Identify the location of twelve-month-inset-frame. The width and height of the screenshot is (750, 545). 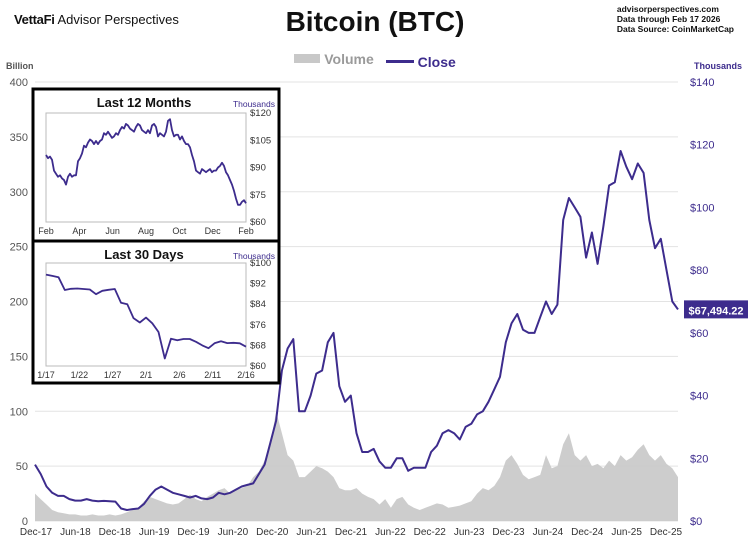
(156, 165).